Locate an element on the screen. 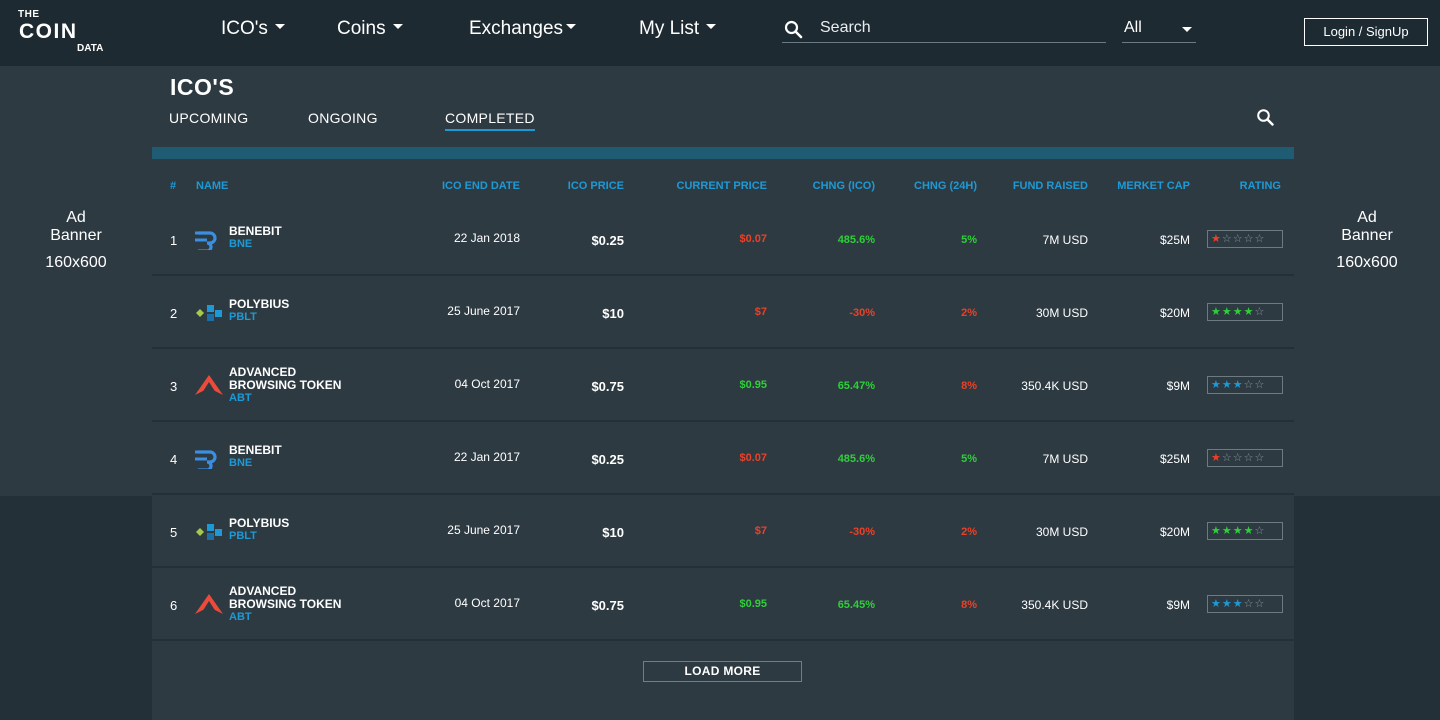 The height and width of the screenshot is (720, 1440). coin-name-line1: BENEBIT is located at coordinates (255, 450).